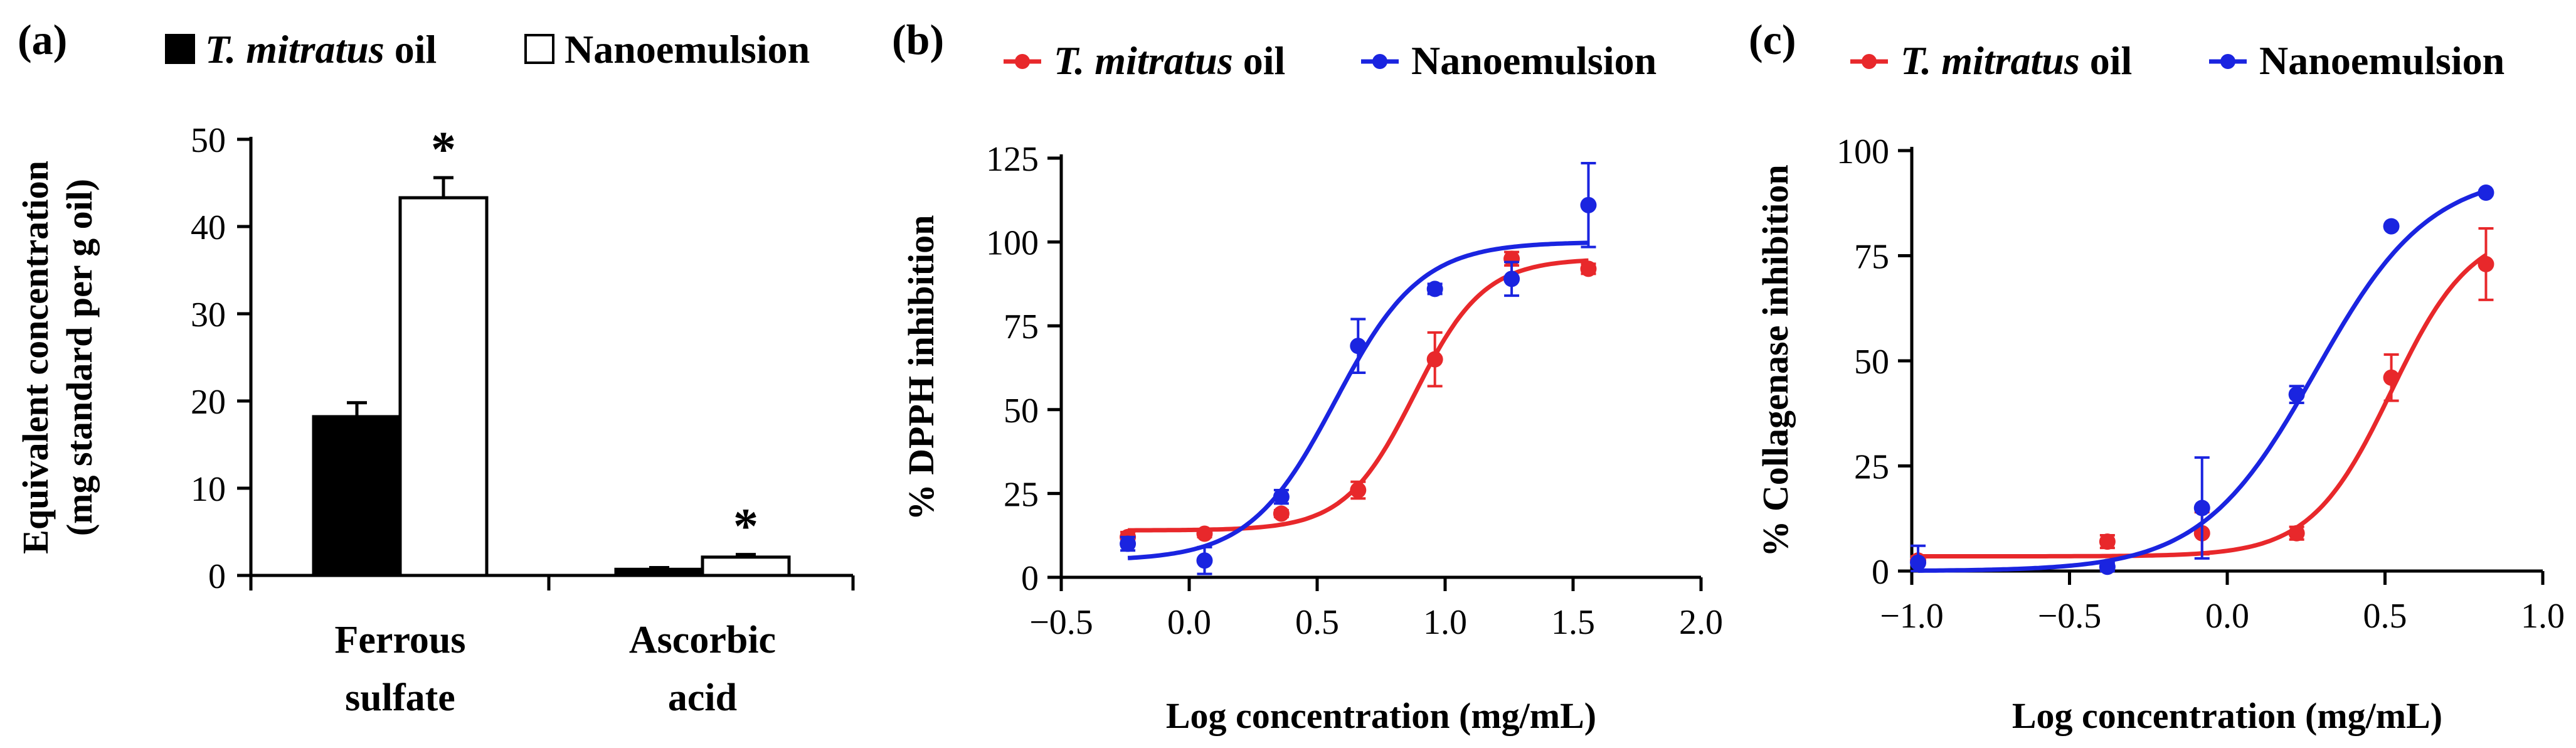  I want to click on category-label-line1: Ascorbic, so click(702, 640).